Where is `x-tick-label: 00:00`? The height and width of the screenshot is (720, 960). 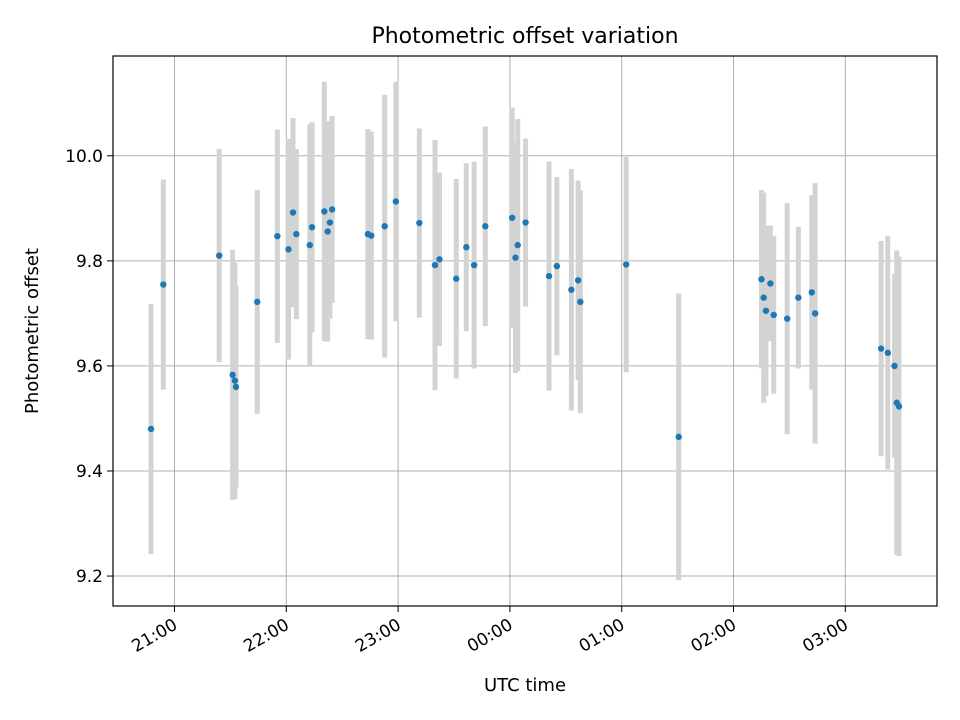
x-tick-label: 00:00 is located at coordinates (490, 636).